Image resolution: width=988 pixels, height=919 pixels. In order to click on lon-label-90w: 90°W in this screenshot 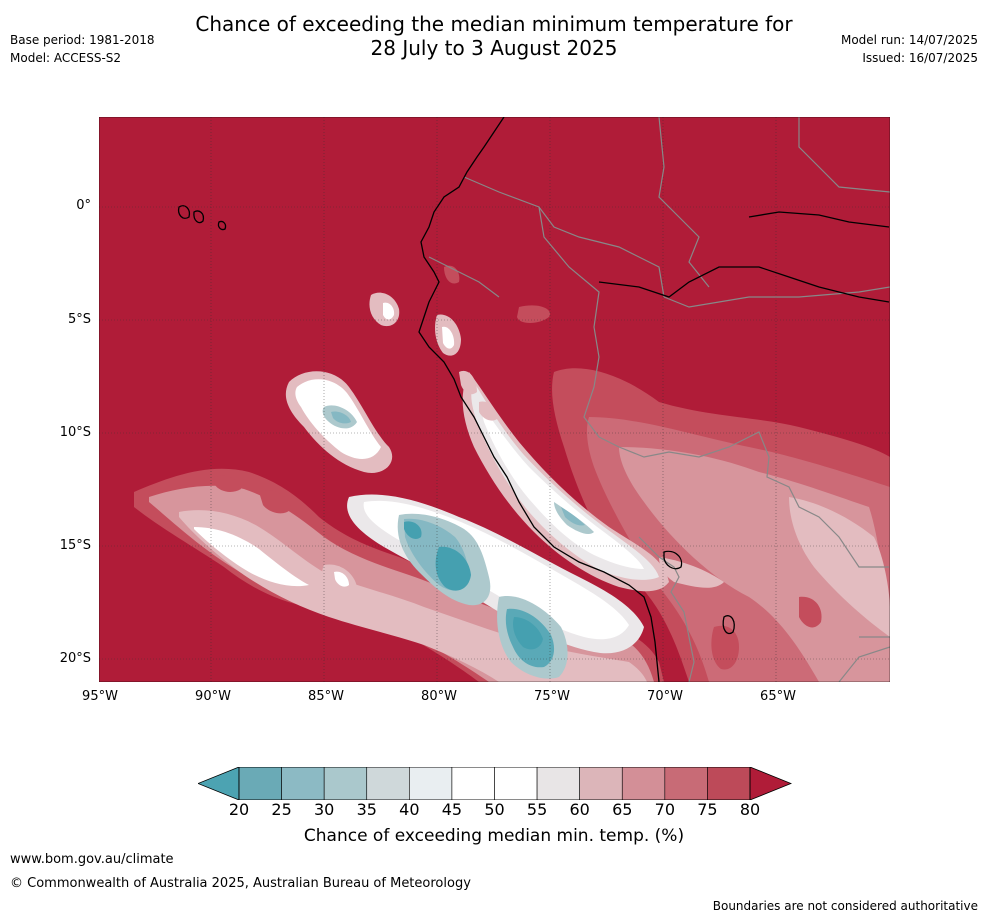, I will do `click(213, 696)`.